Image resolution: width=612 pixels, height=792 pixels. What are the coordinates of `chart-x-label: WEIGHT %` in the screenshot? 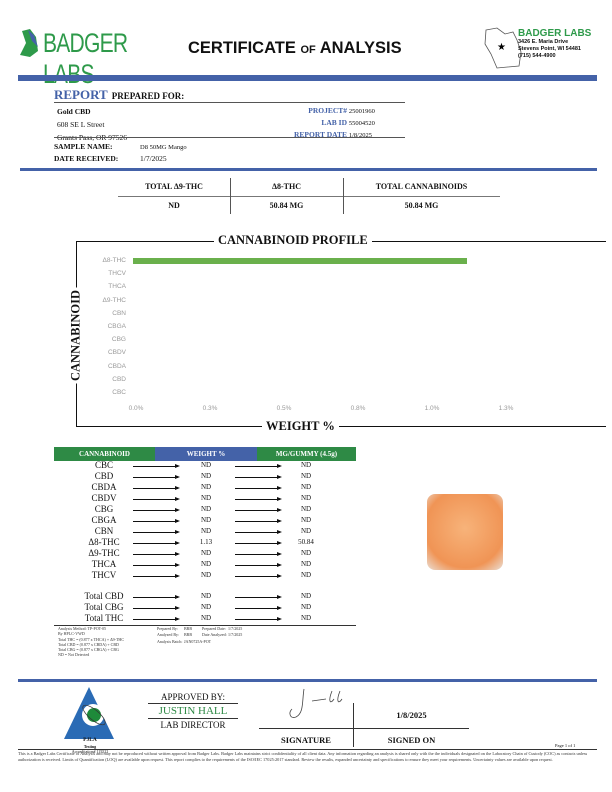 It's located at (300, 426).